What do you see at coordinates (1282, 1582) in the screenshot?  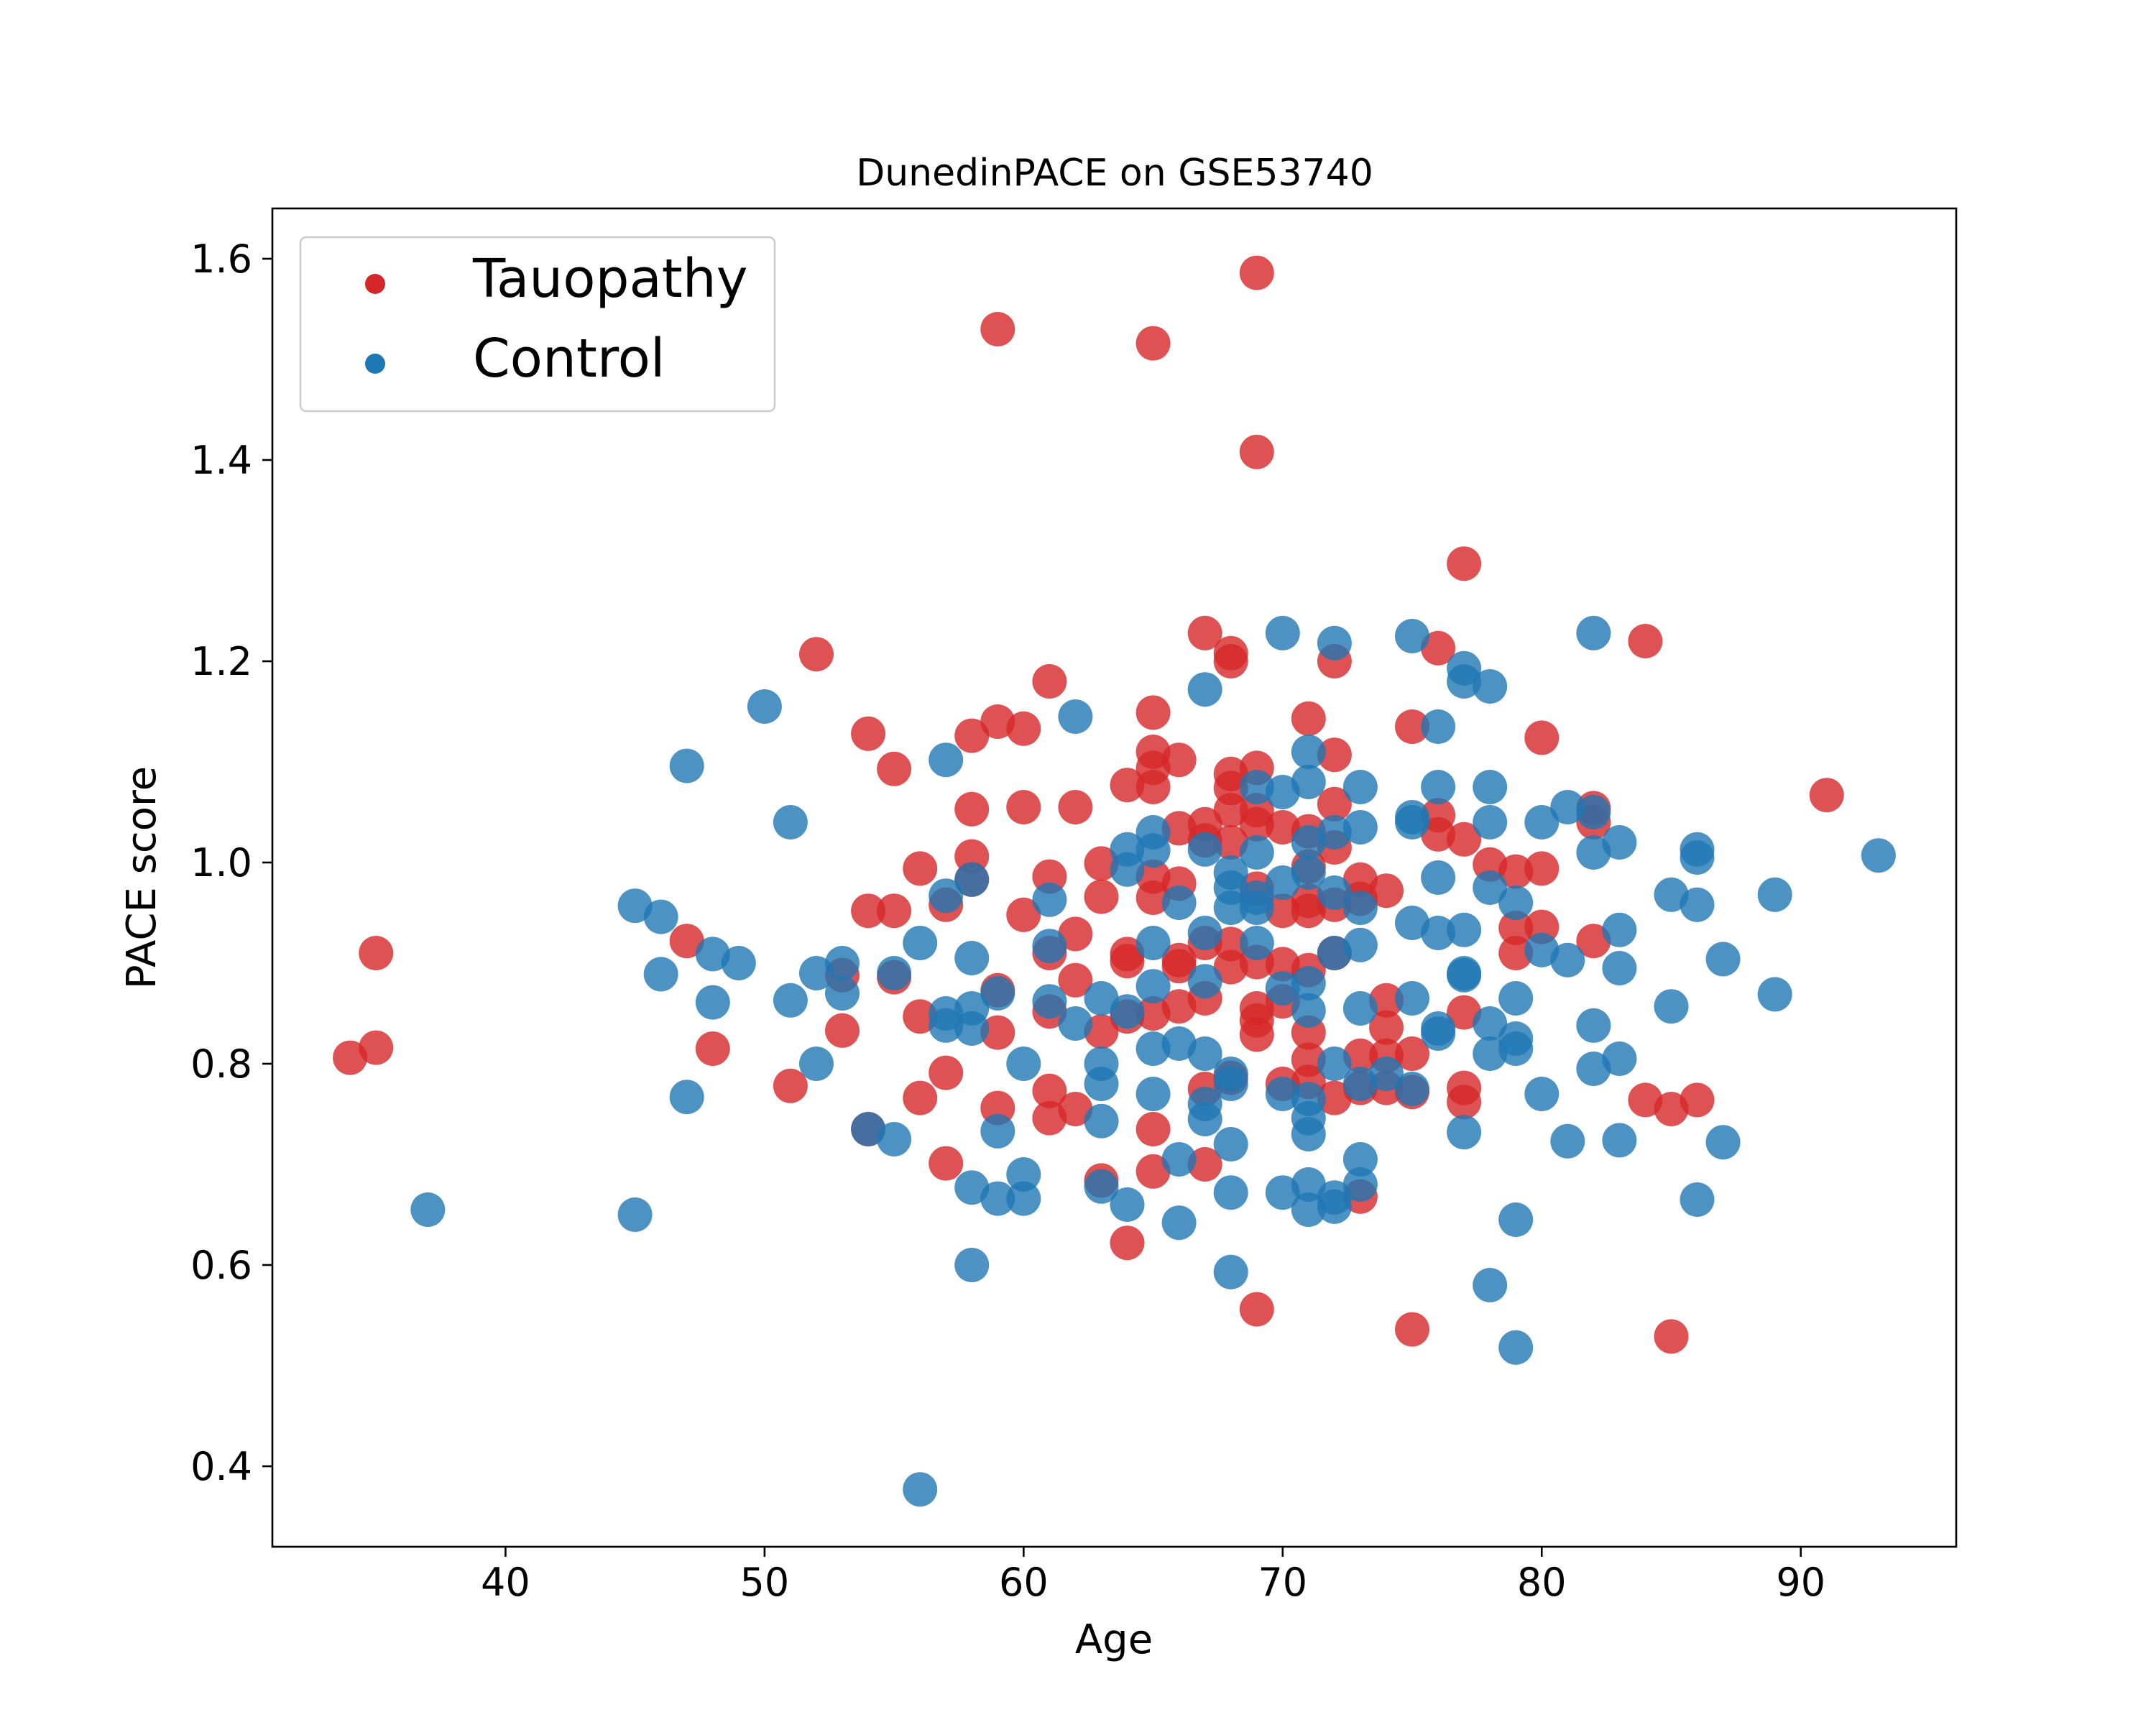 I see `x-tick-label: 70` at bounding box center [1282, 1582].